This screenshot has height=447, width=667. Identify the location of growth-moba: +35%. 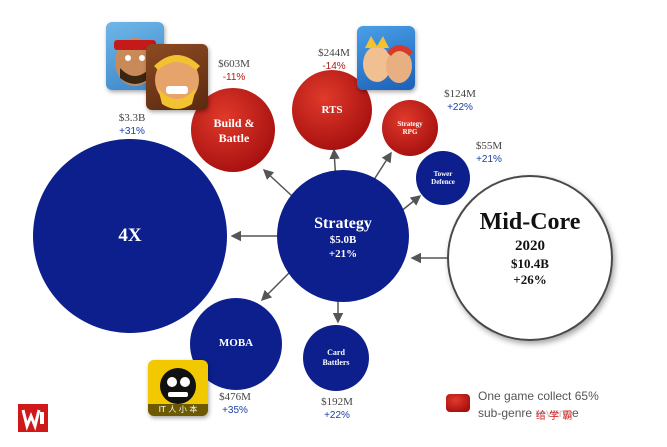
(235, 410).